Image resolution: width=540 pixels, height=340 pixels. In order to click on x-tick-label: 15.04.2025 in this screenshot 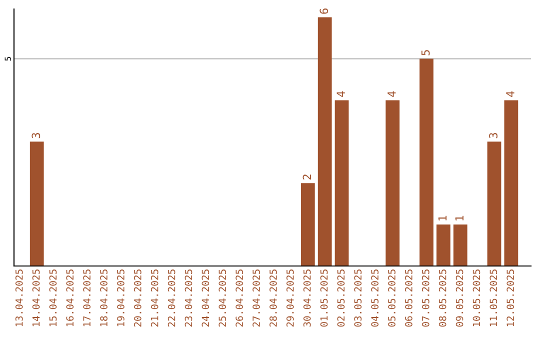, I will do `click(53, 298)`.